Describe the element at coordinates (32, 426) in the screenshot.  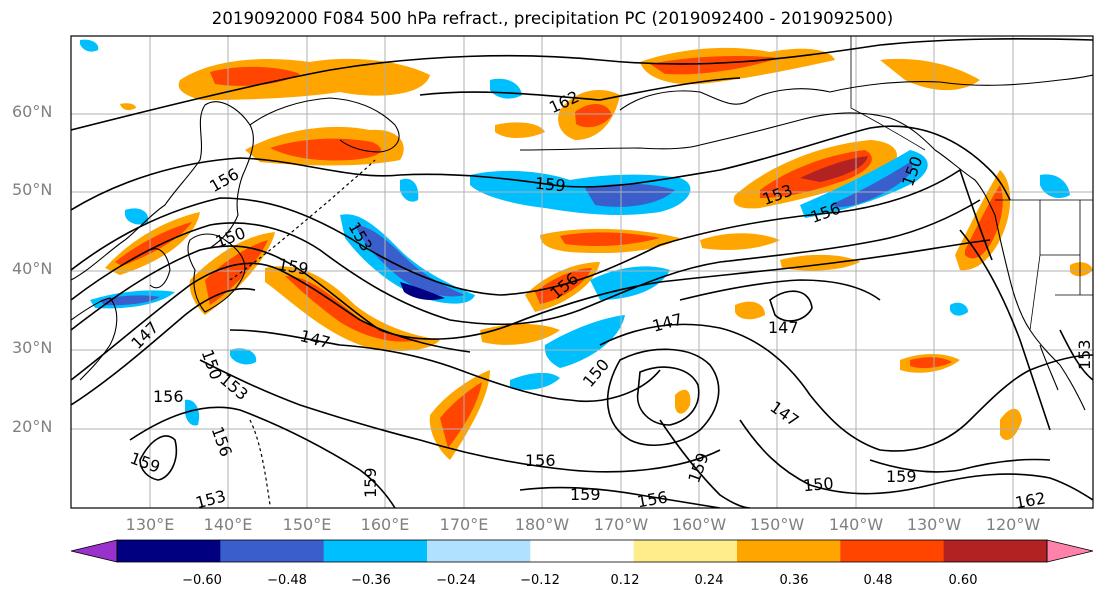
I see `lat-label-20n: 20°N` at that location.